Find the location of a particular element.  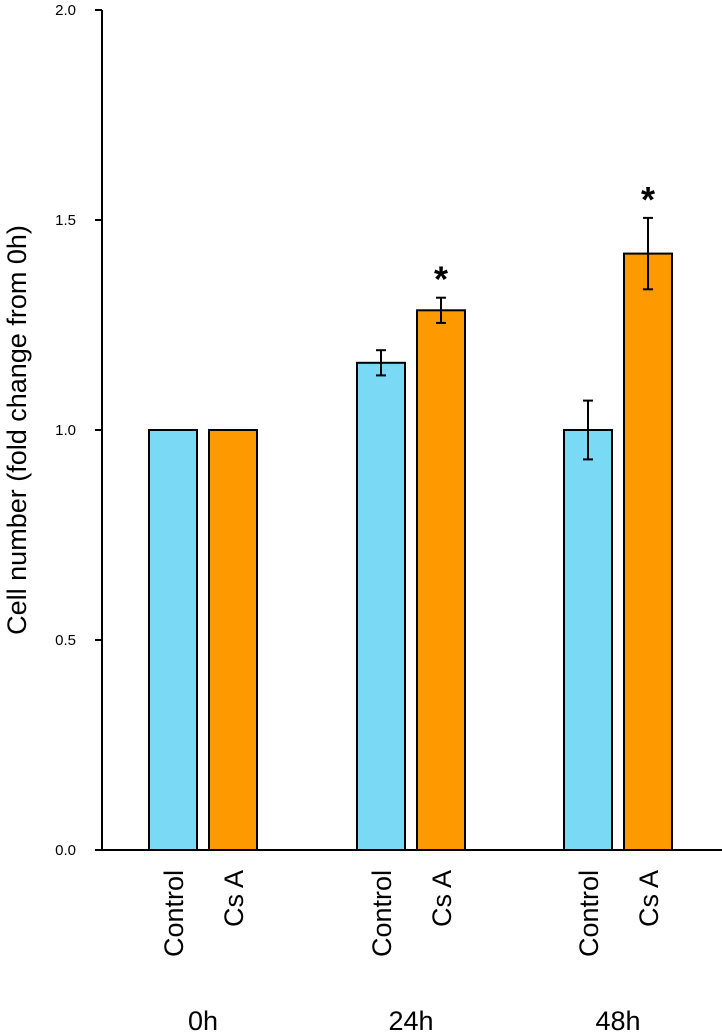

y-tick-label: 0.0 is located at coordinates (65, 850).